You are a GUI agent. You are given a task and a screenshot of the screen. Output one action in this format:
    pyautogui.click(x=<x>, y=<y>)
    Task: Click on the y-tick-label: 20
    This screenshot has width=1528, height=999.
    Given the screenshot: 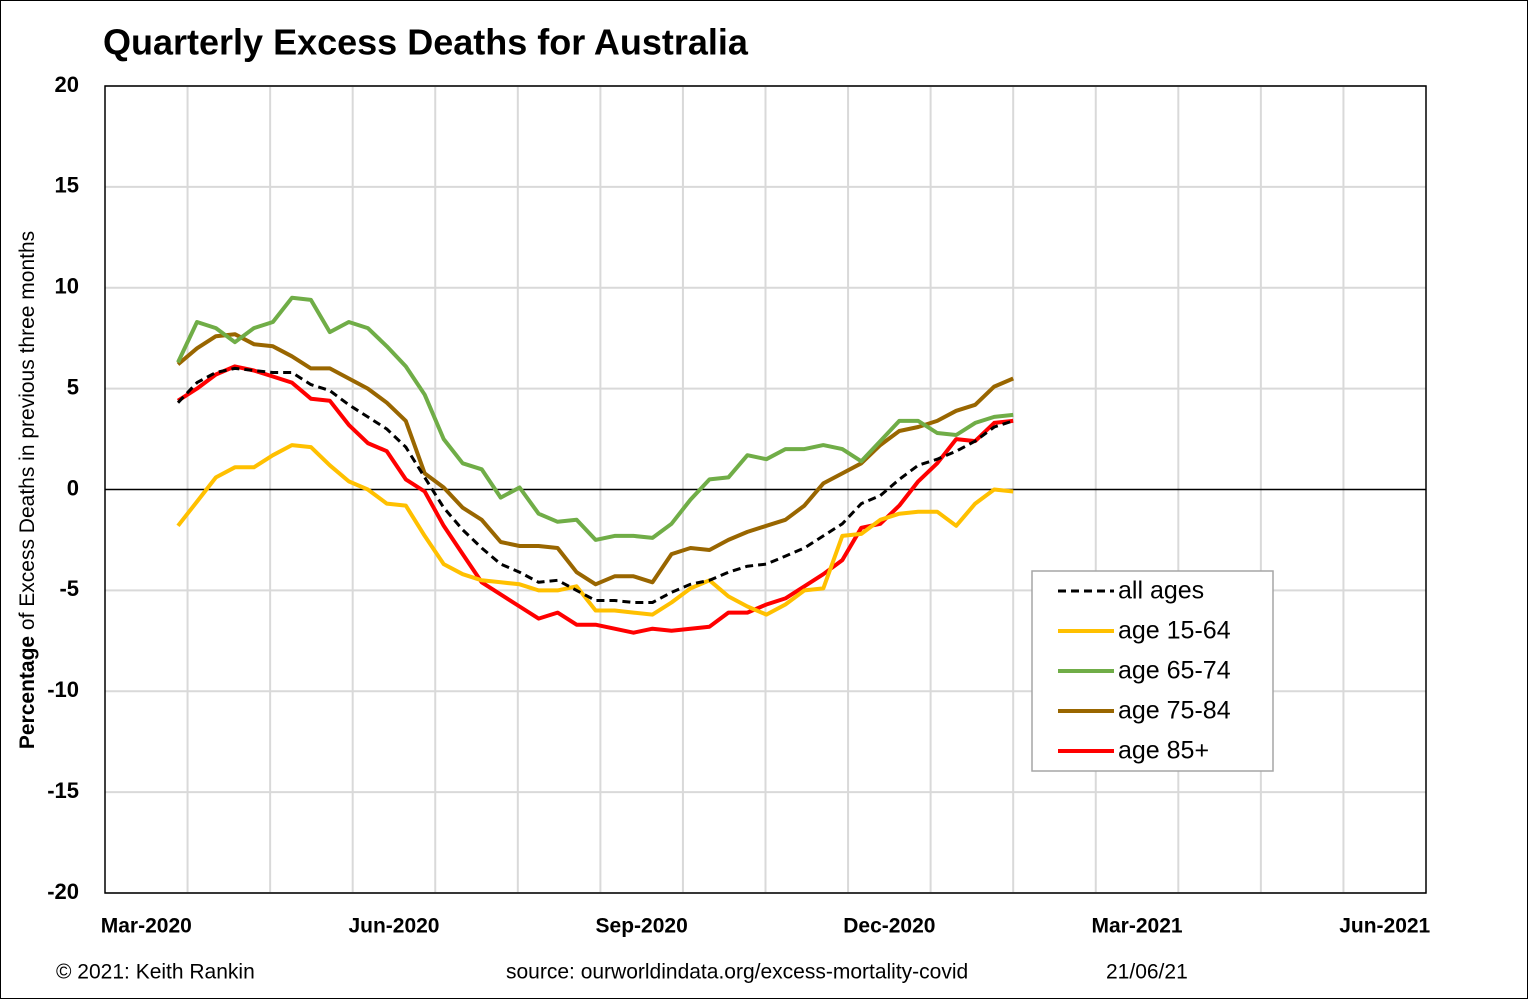 What is the action you would take?
    pyautogui.click(x=67, y=84)
    